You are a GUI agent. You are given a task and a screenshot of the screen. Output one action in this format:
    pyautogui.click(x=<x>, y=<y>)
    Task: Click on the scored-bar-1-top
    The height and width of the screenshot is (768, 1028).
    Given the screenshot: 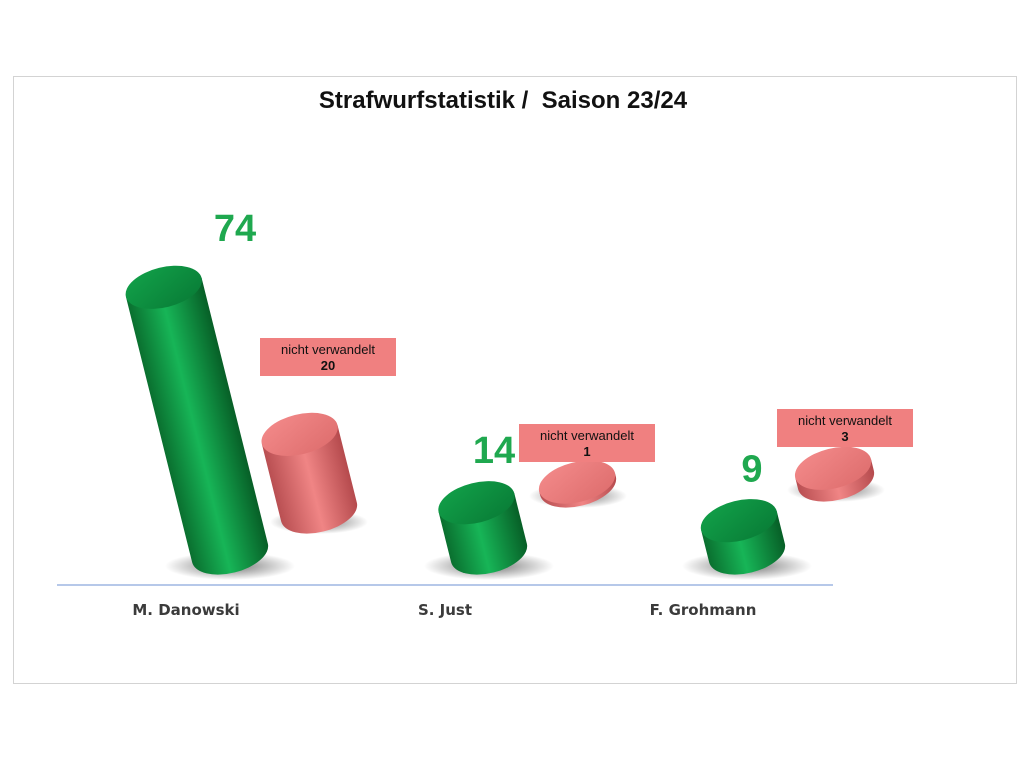 What is the action you would take?
    pyautogui.click(x=476, y=503)
    